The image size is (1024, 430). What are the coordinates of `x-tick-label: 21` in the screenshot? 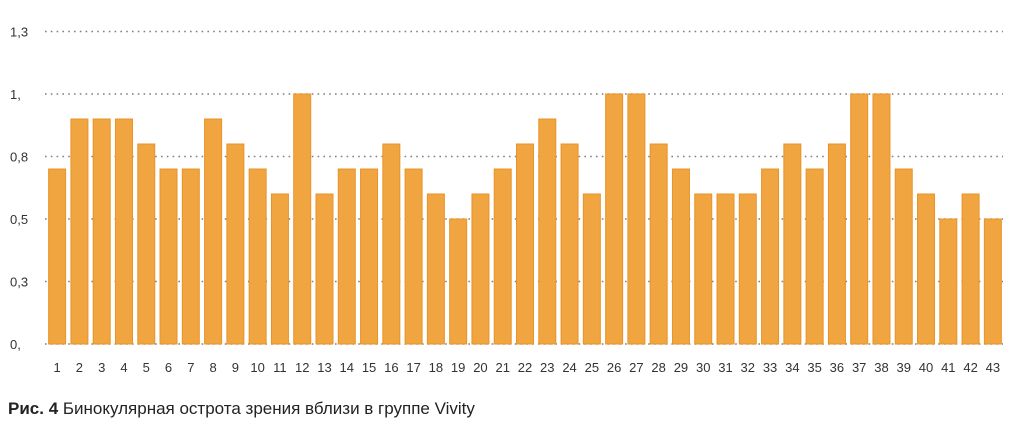 It's located at (502, 367).